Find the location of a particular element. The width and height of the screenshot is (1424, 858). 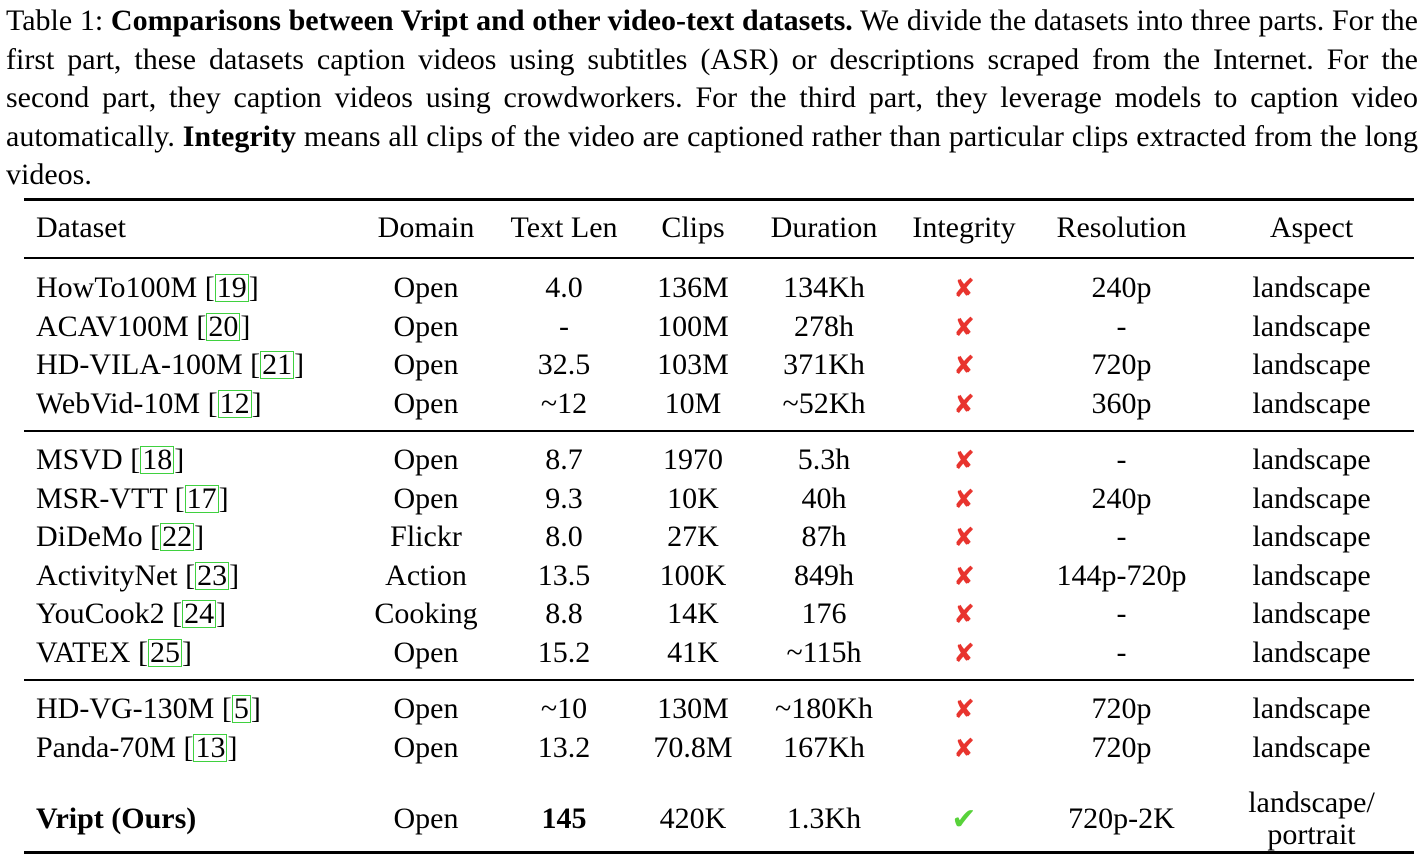

clips-cell: 70.8M is located at coordinates (693, 747).